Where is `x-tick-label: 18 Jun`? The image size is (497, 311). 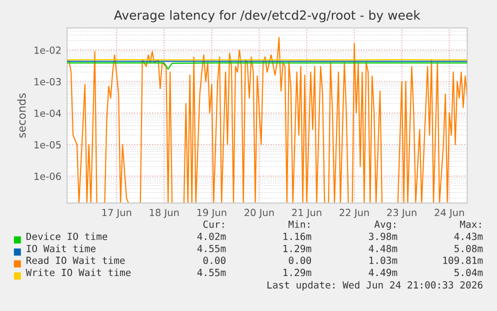 x-tick-label: 18 Jun is located at coordinates (164, 213).